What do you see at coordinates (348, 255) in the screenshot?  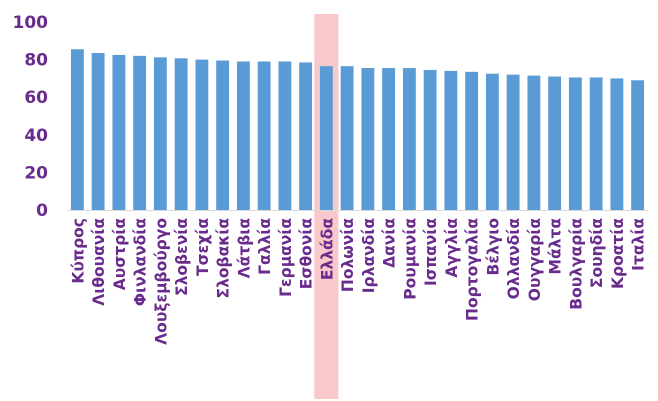 I see `x-tick-label: Πολωνία` at bounding box center [348, 255].